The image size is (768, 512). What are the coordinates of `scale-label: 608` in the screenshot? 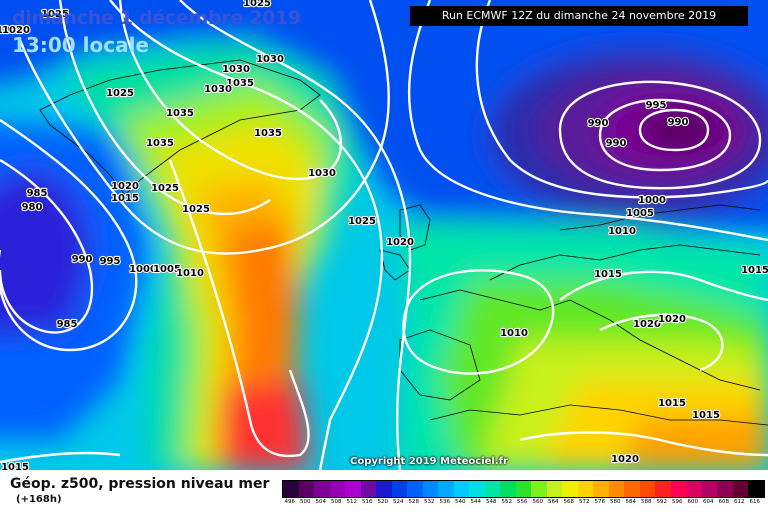 It's located at (724, 502).